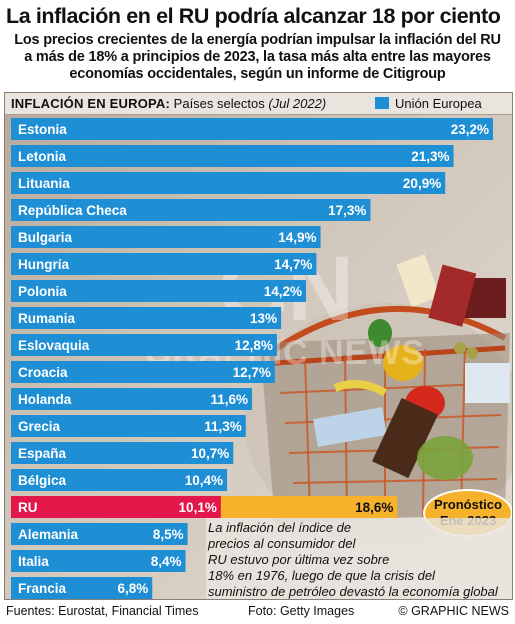 Image resolution: width=515 pixels, height=624 pixels. Describe the element at coordinates (47, 318) in the screenshot. I see `category-label: Rumania` at that location.